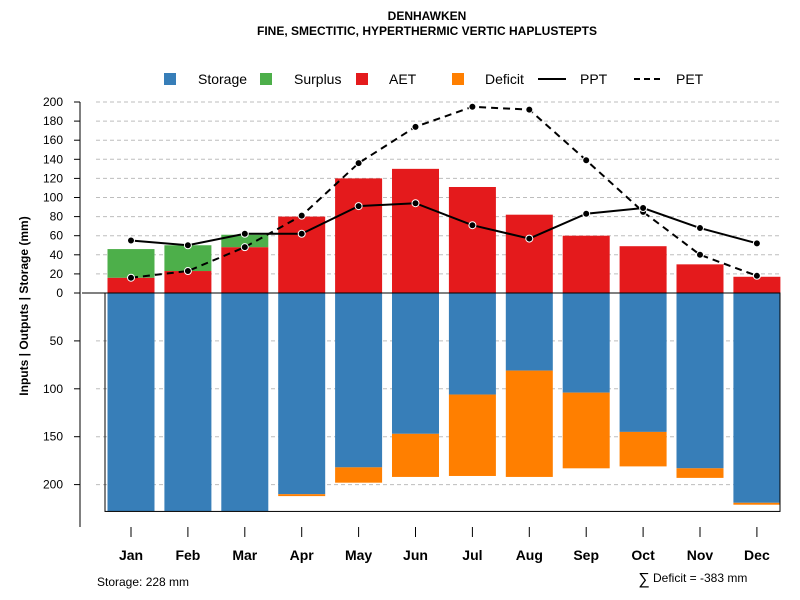  Describe the element at coordinates (529, 555) in the screenshot. I see `x-tick-label: Aug` at that location.